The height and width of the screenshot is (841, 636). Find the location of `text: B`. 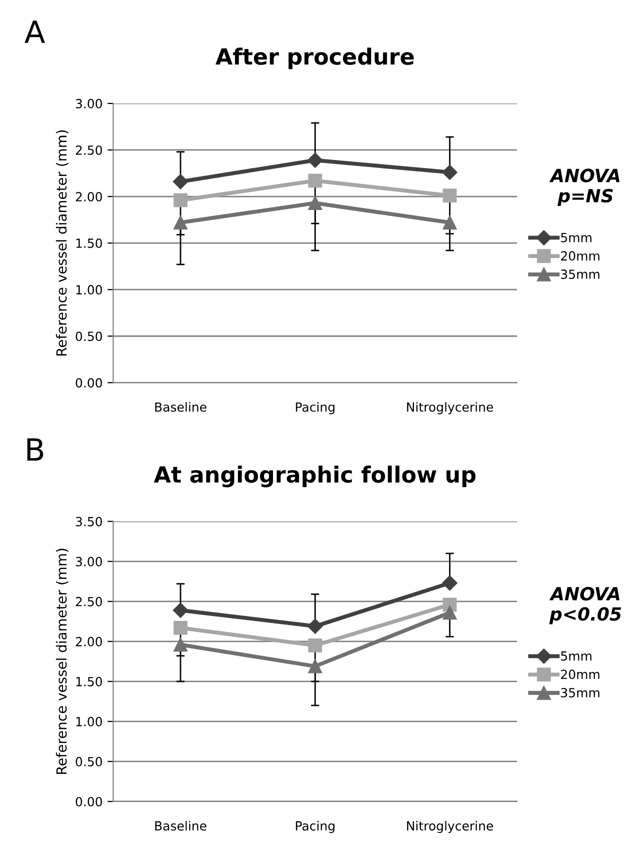

text: B is located at coordinates (35, 449).